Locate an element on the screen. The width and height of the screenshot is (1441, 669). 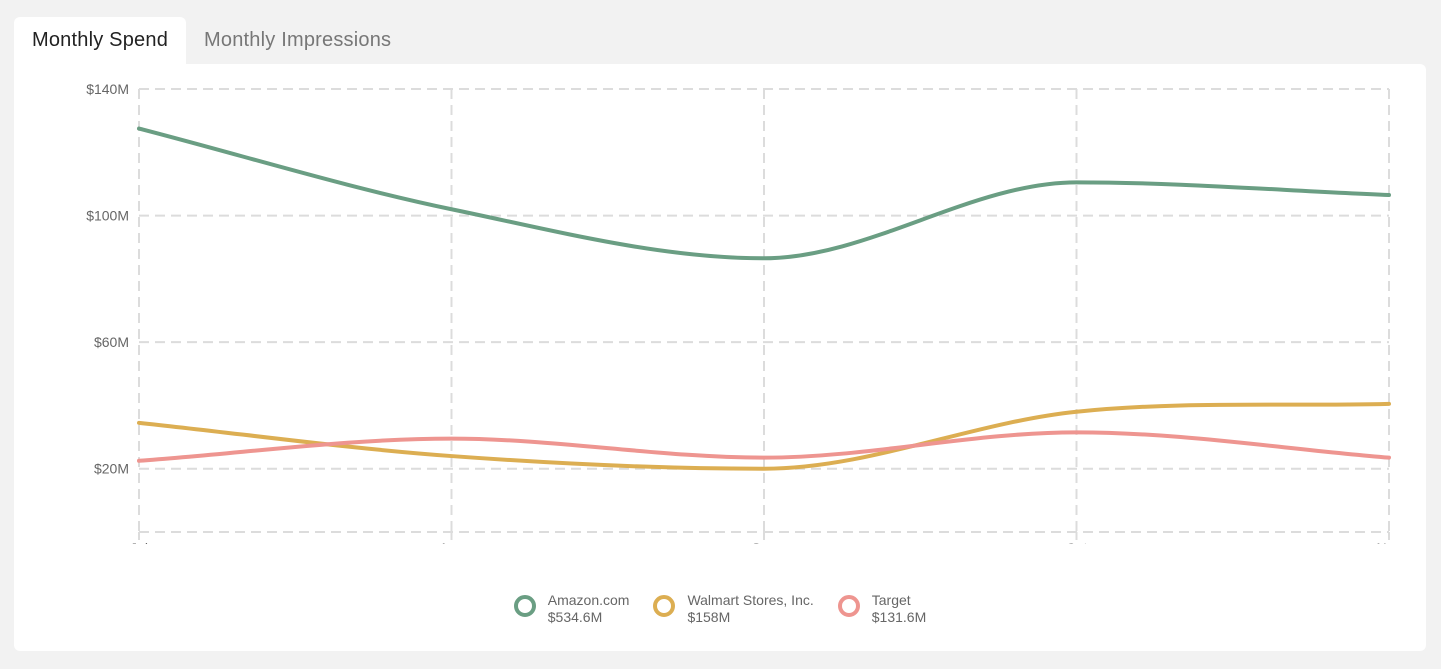
x-tick-label: Oct is located at coordinates (1077, 542).